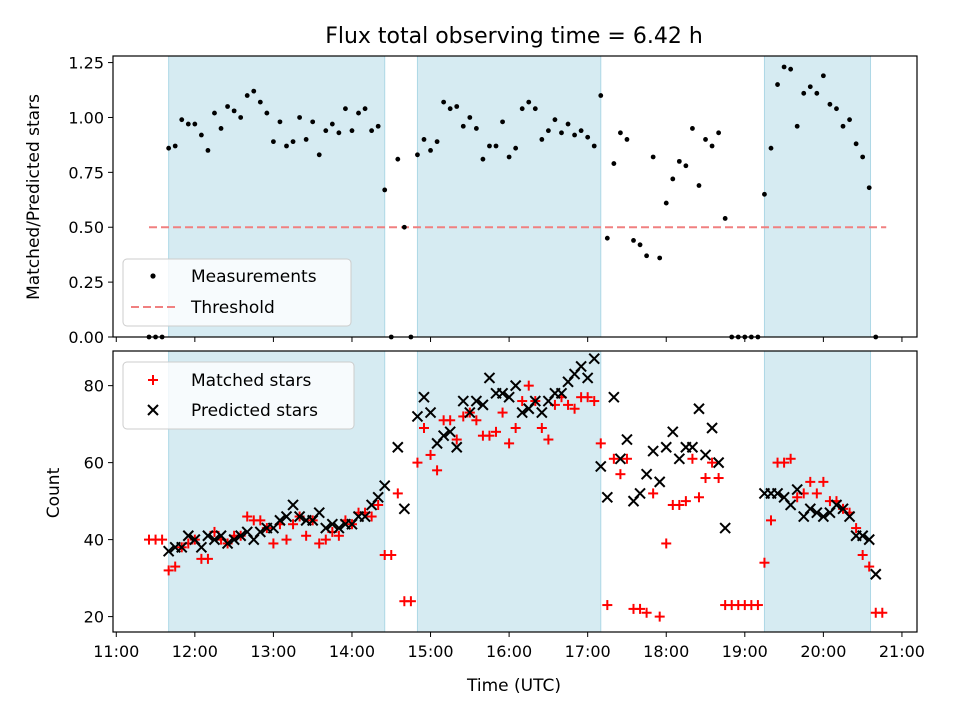  What do you see at coordinates (902, 651) in the screenshot?
I see `x-tick-label: 21:00` at bounding box center [902, 651].